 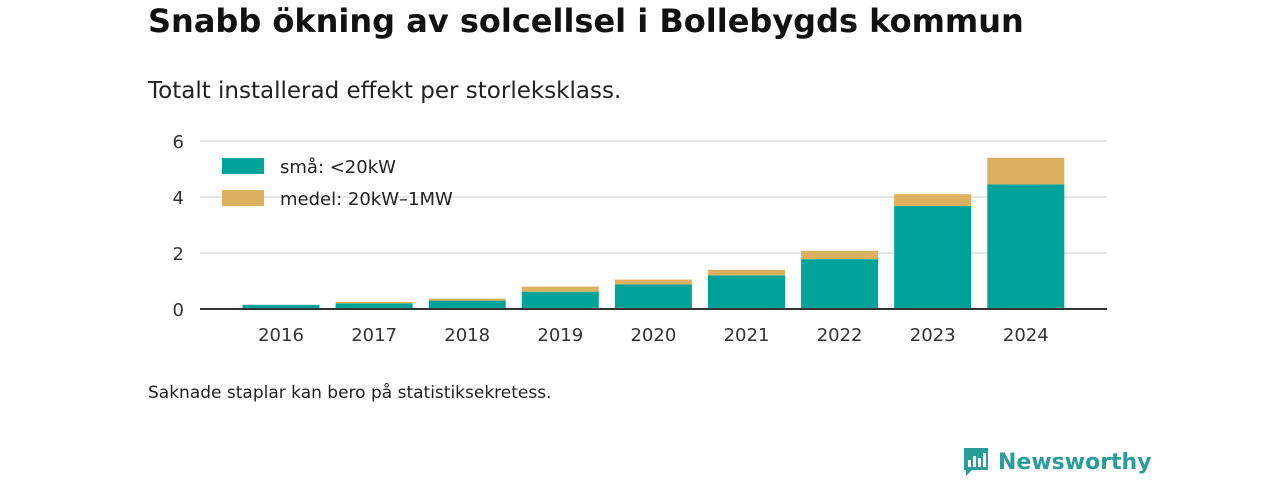 What do you see at coordinates (178, 142) in the screenshot?
I see `y-tick-label: 6` at bounding box center [178, 142].